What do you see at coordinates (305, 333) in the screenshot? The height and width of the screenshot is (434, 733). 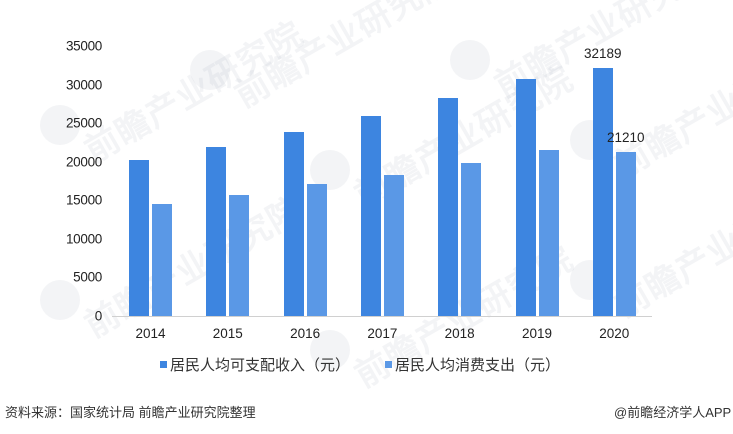 I see `x-tick-label: 2016` at bounding box center [305, 333].